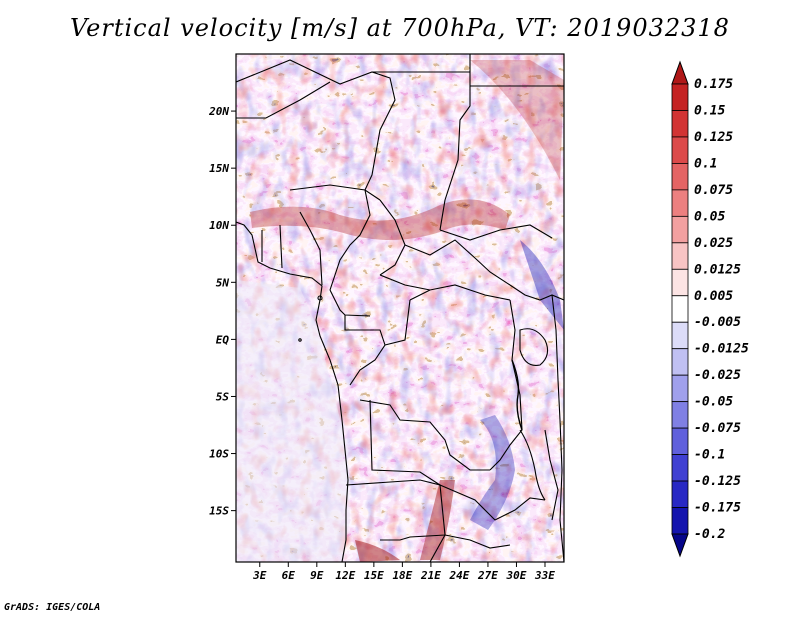 This screenshot has width=800, height=618. Describe the element at coordinates (223, 339) in the screenshot. I see `lat-tick-label: EQ` at that location.